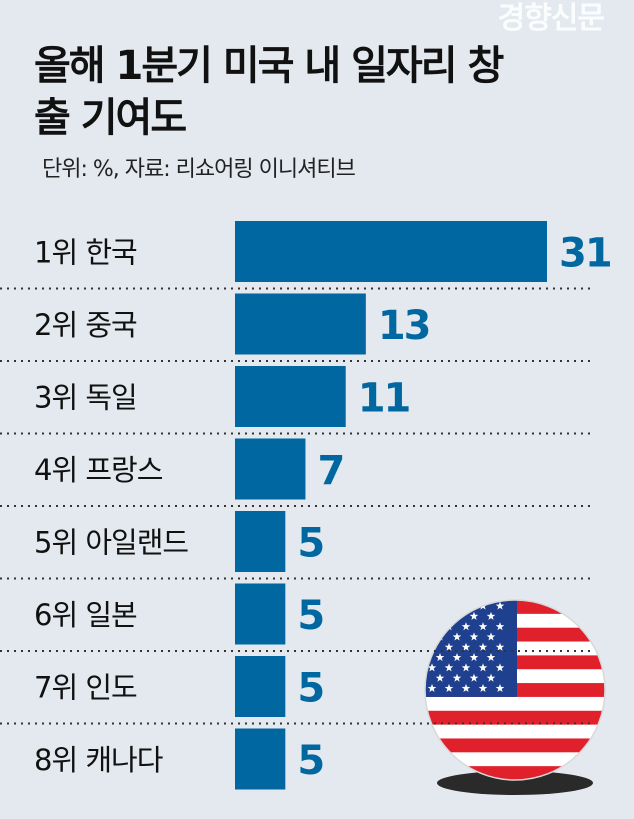 This screenshot has width=634, height=819. Describe the element at coordinates (98, 760) in the screenshot. I see `category-label: 8위 캐나다` at that location.